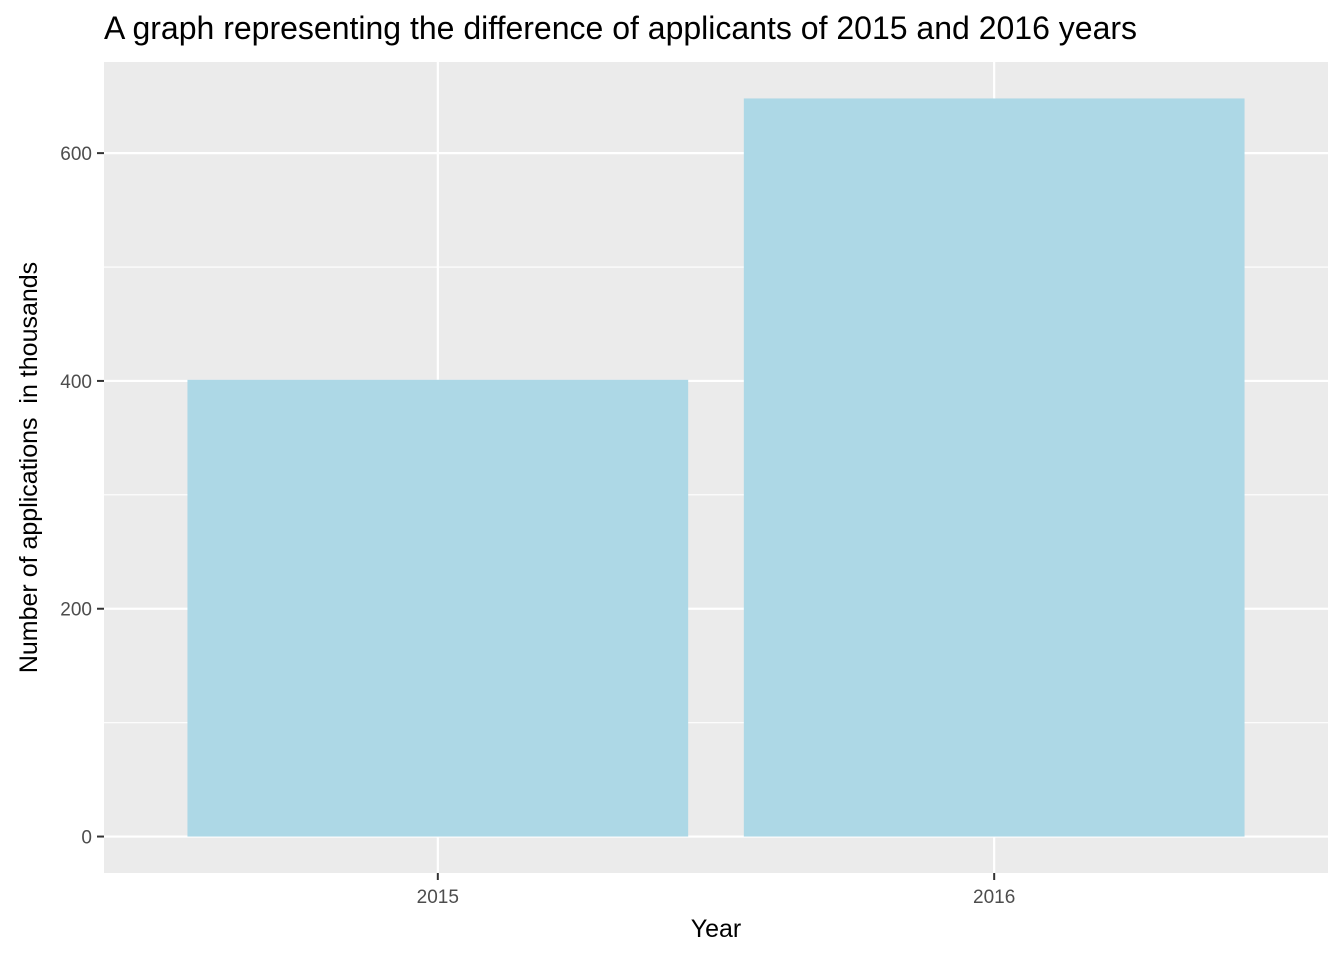  What do you see at coordinates (86, 838) in the screenshot?
I see `y-tick-label: 0` at bounding box center [86, 838].